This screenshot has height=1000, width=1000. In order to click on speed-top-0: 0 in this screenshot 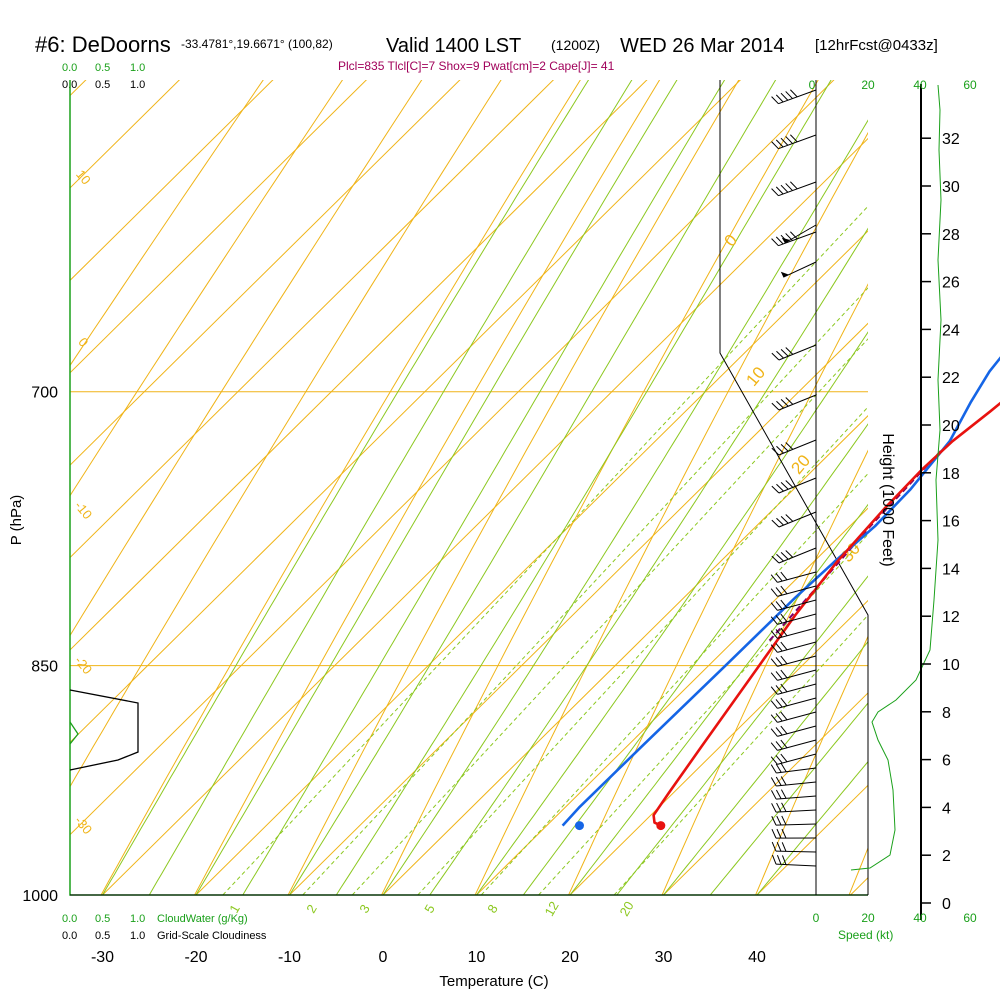, I will do `click(812, 85)`.